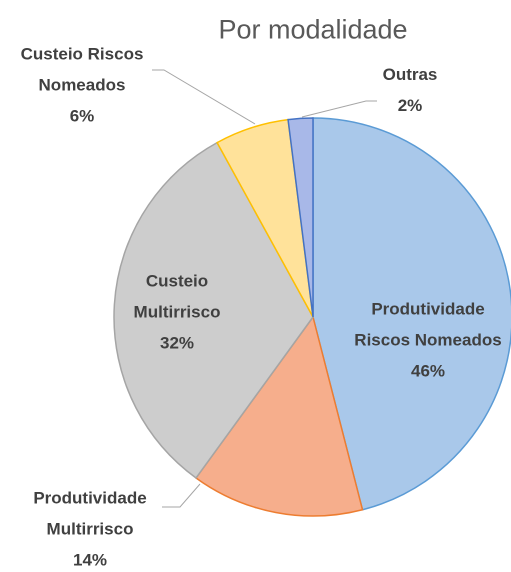 This screenshot has width=511, height=572. I want to click on slice-label: Outras 2%, so click(410, 90).